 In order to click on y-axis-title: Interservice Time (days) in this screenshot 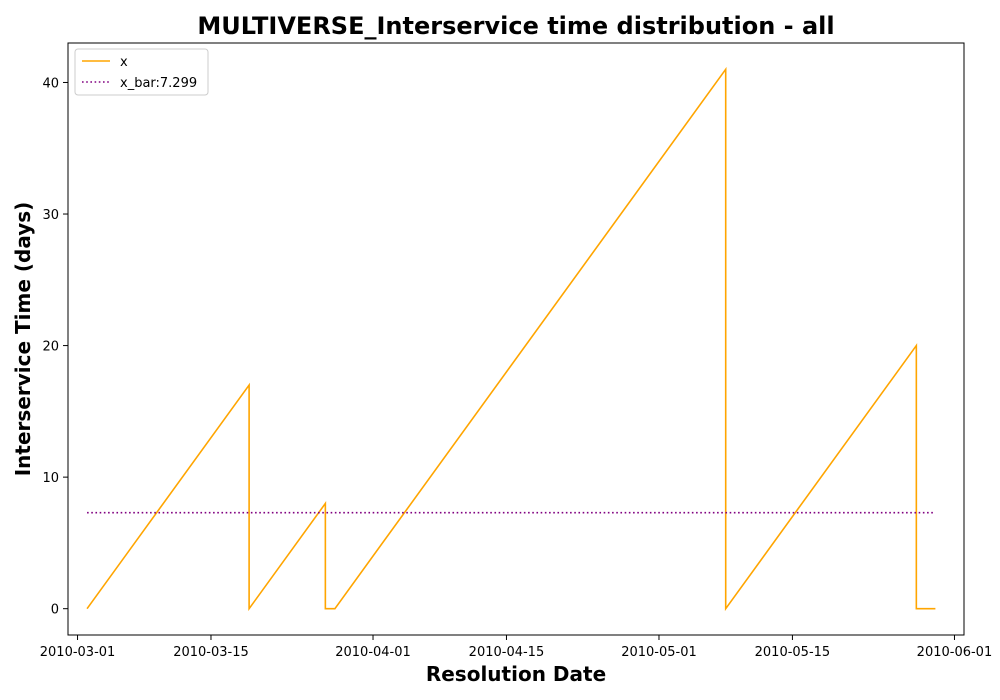, I will do `click(23, 339)`.